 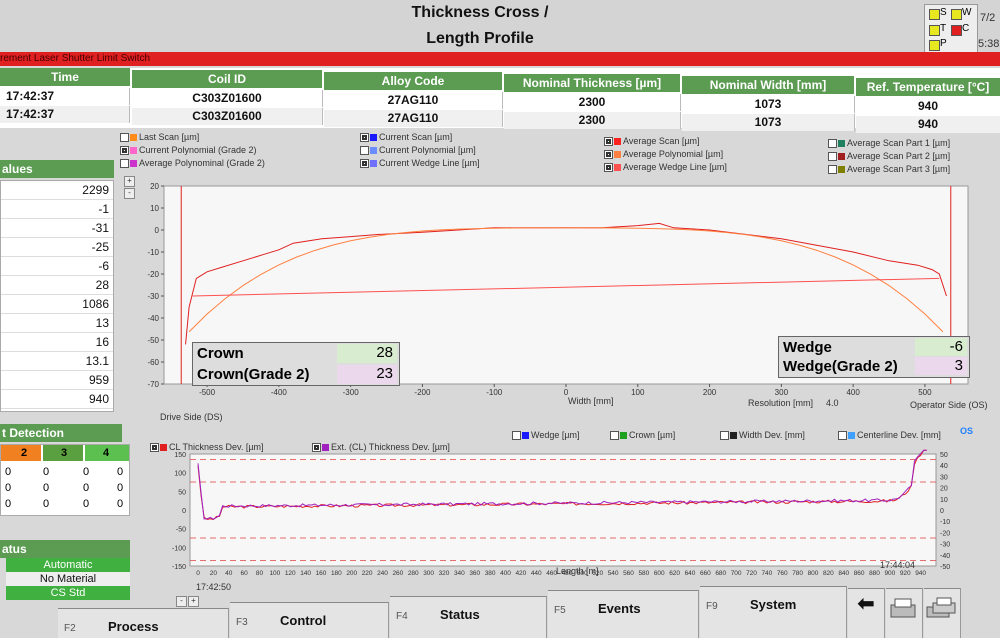 What do you see at coordinates (652, 435) in the screenshot?
I see `legend-label: Crown [µm]` at bounding box center [652, 435].